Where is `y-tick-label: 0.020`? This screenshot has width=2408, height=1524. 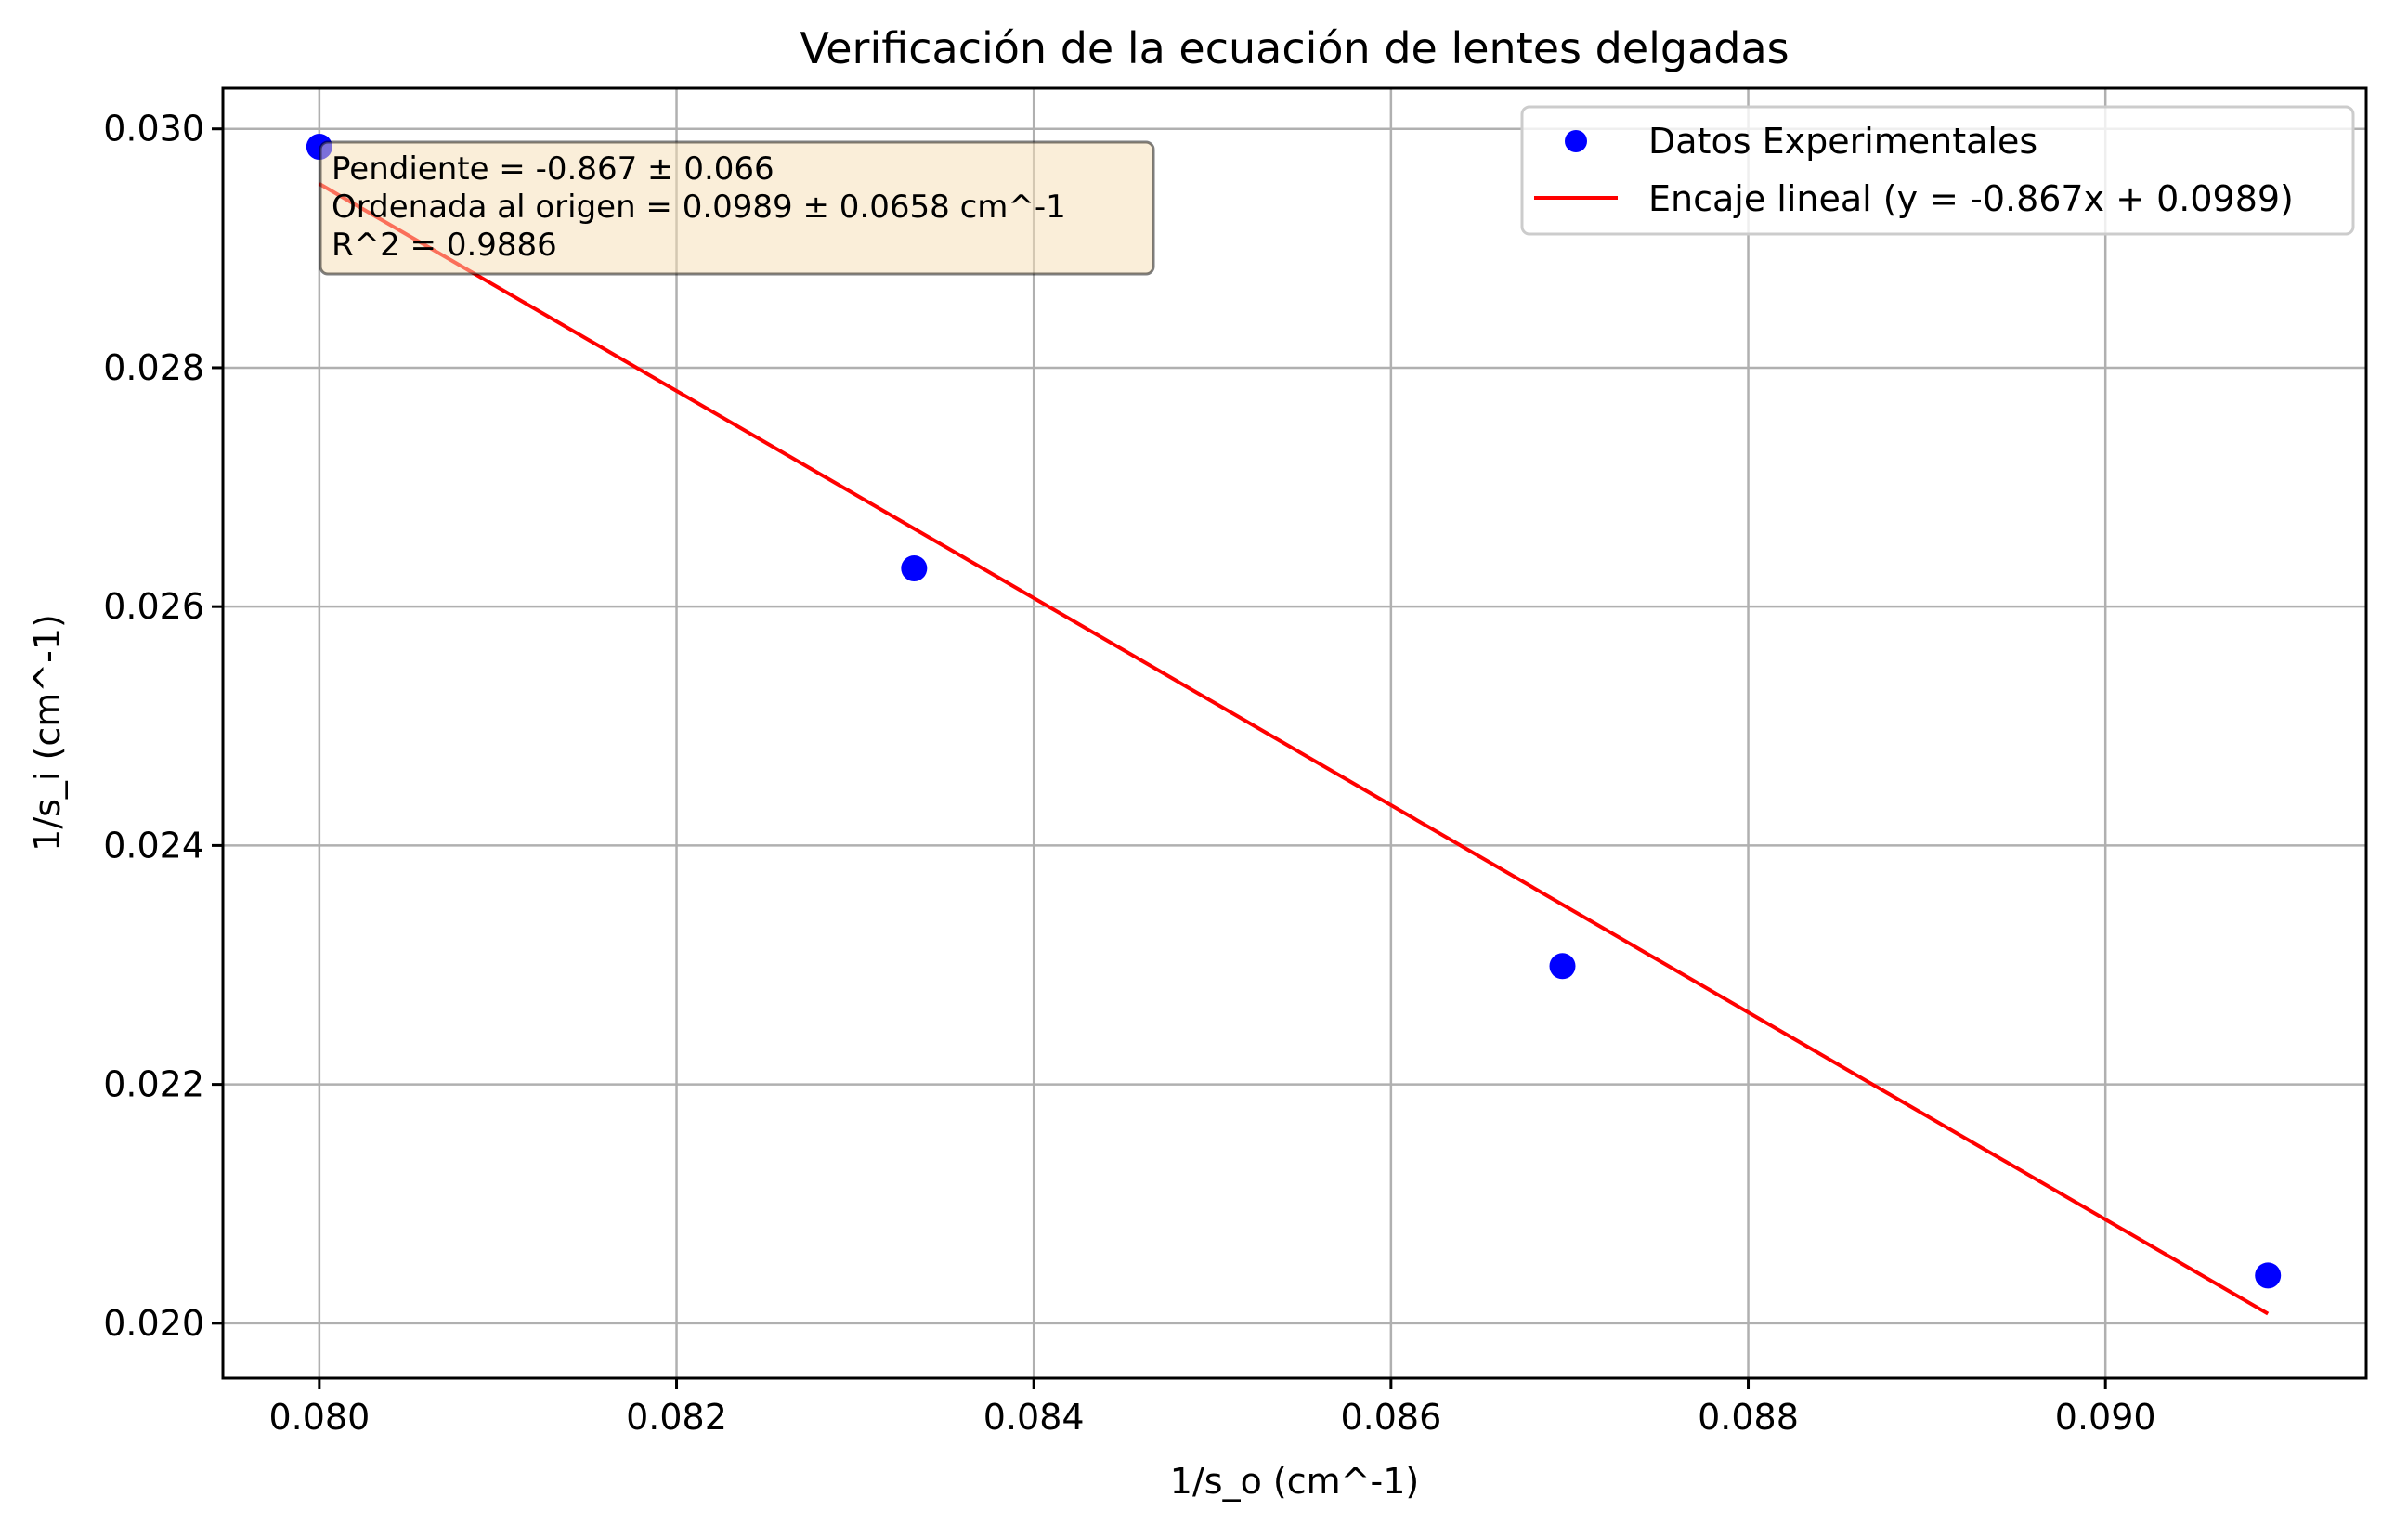
y-tick-label: 0.020 is located at coordinates (153, 1323).